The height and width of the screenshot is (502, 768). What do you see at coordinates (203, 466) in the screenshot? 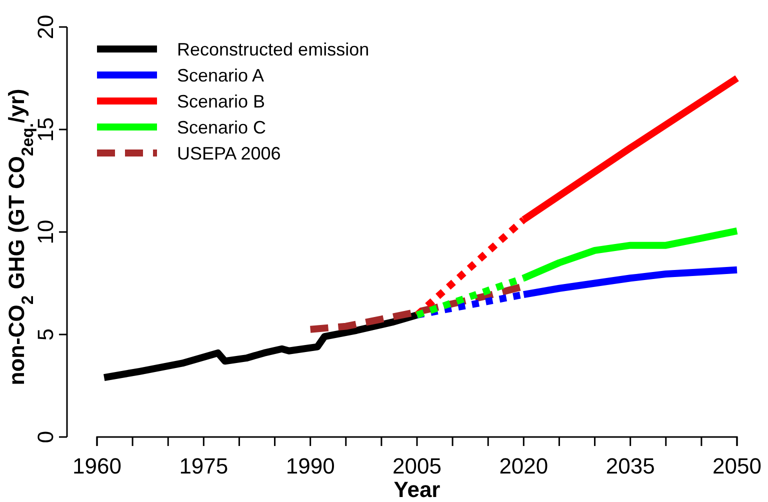
I see `x-tick-label: 1975` at bounding box center [203, 466].